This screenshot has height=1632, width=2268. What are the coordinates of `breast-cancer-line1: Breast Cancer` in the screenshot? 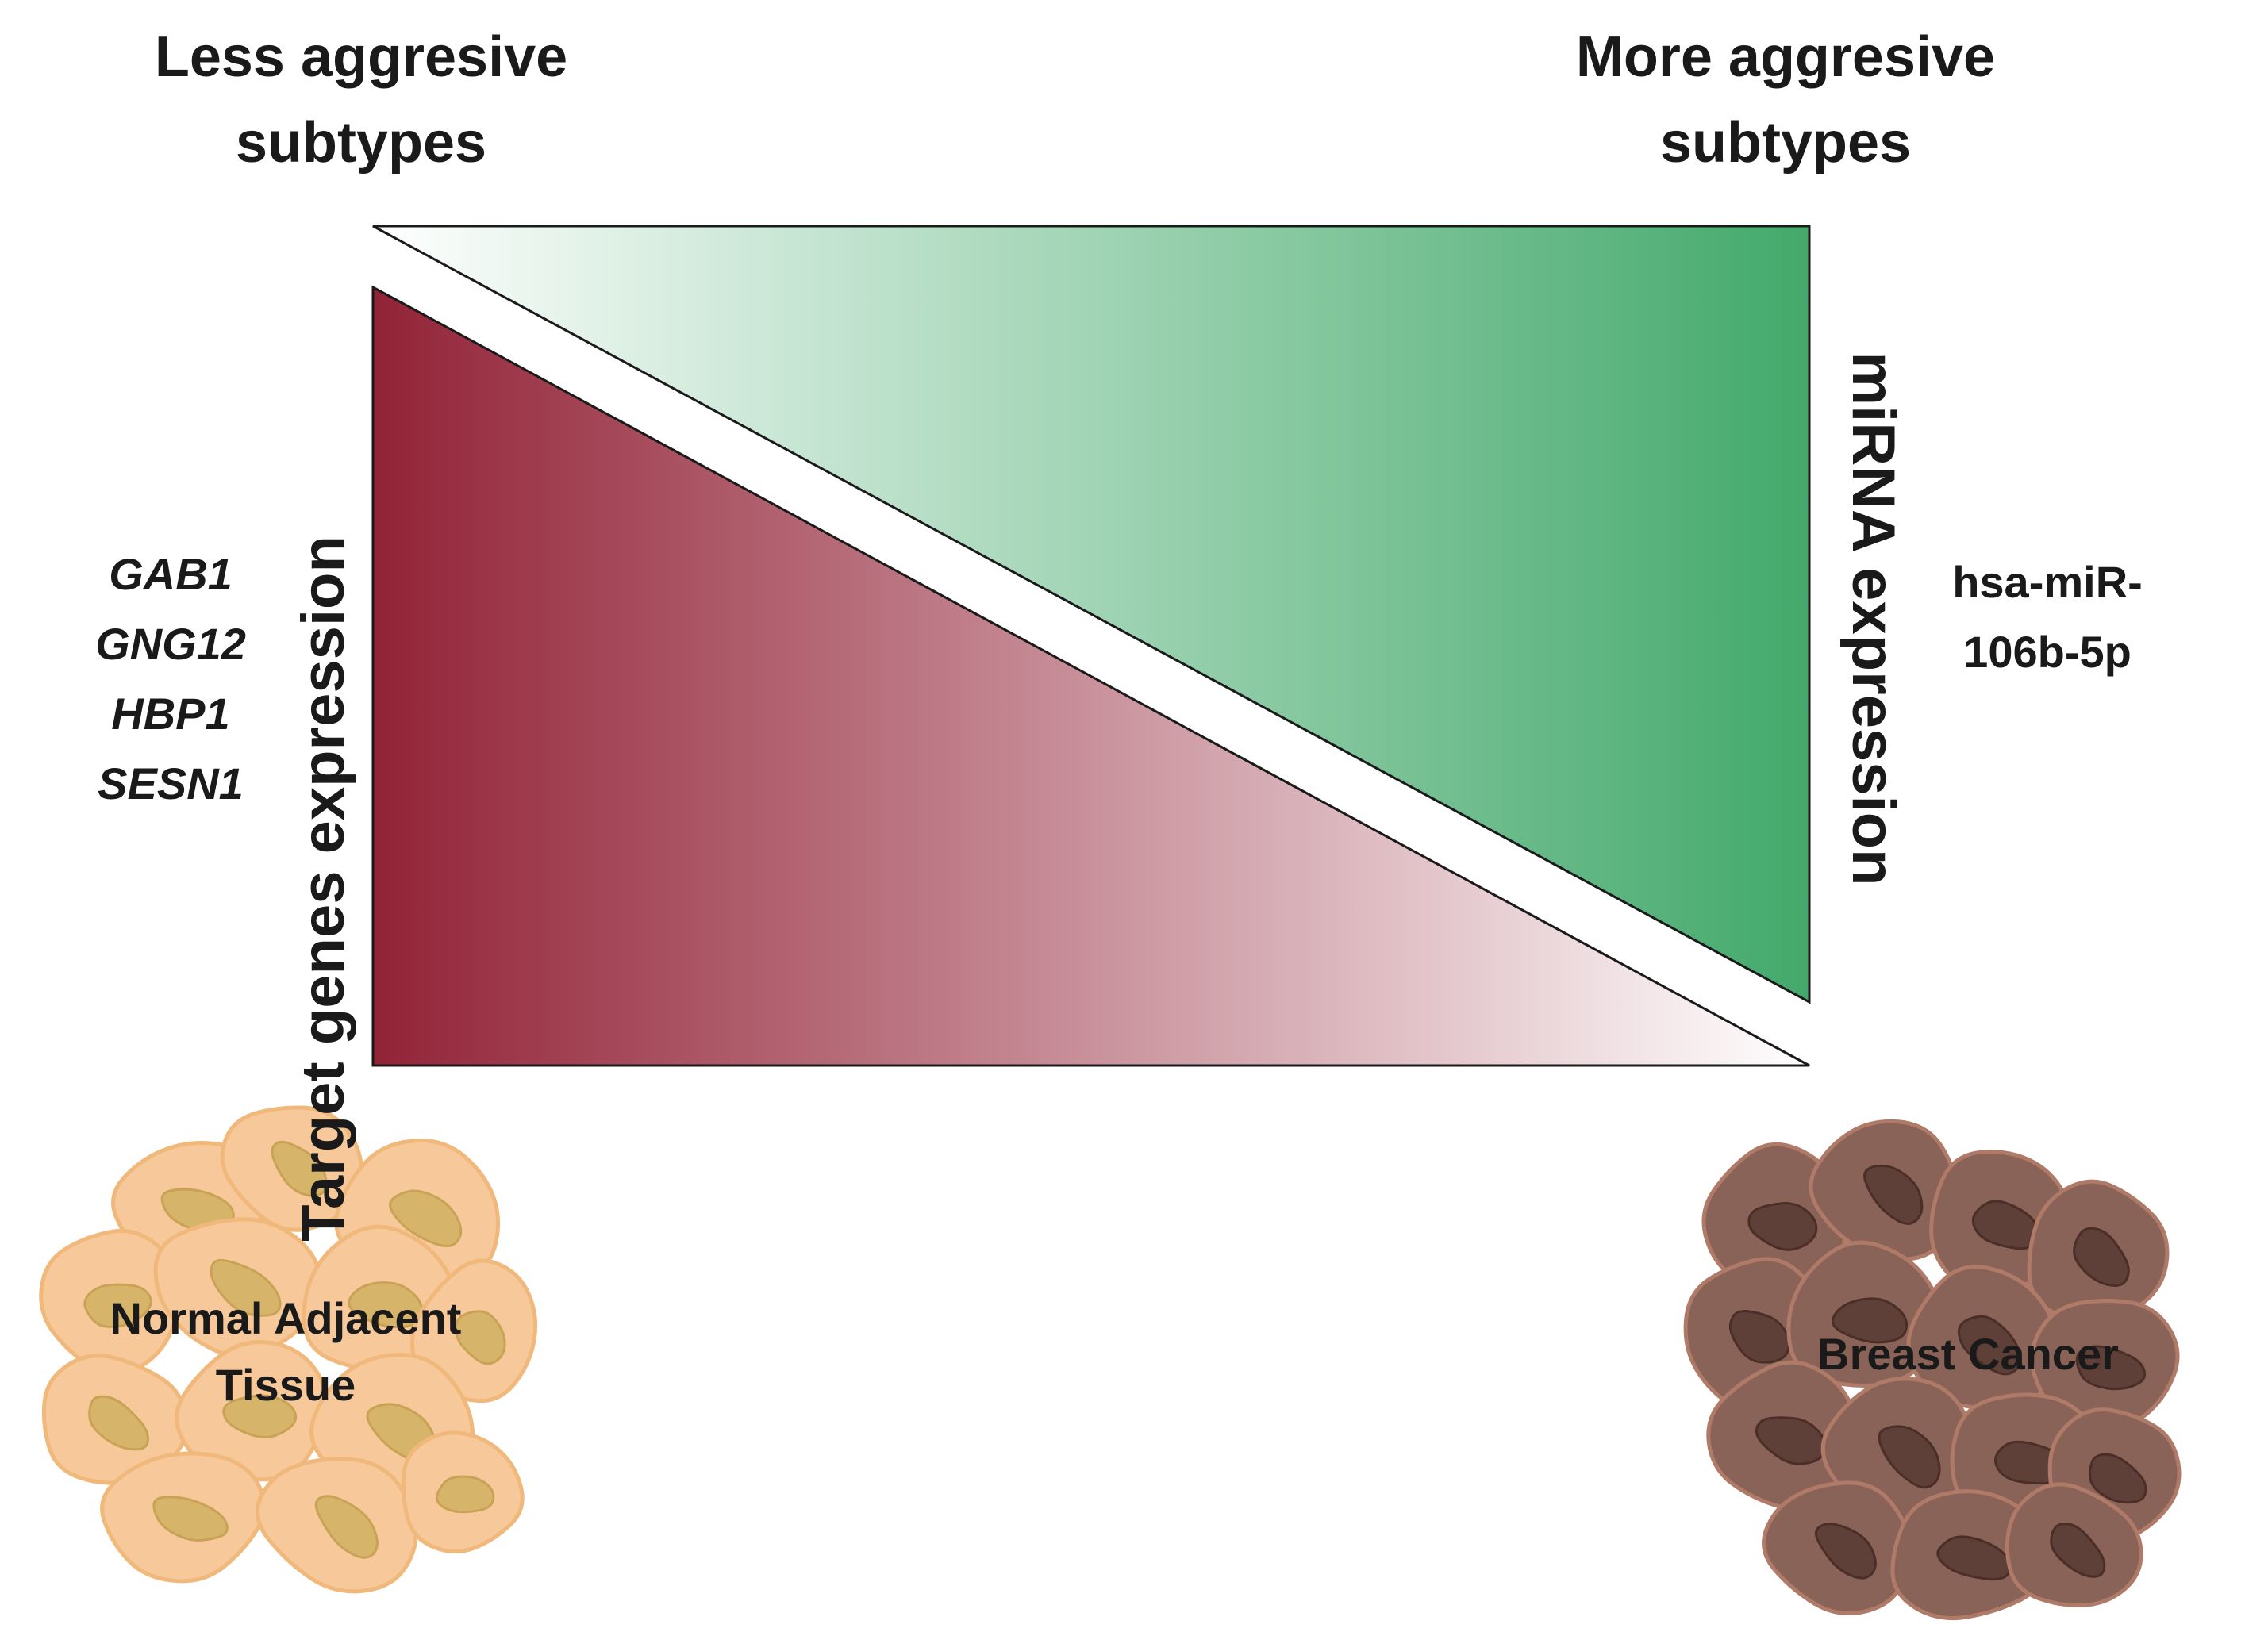 It's located at (1968, 1354).